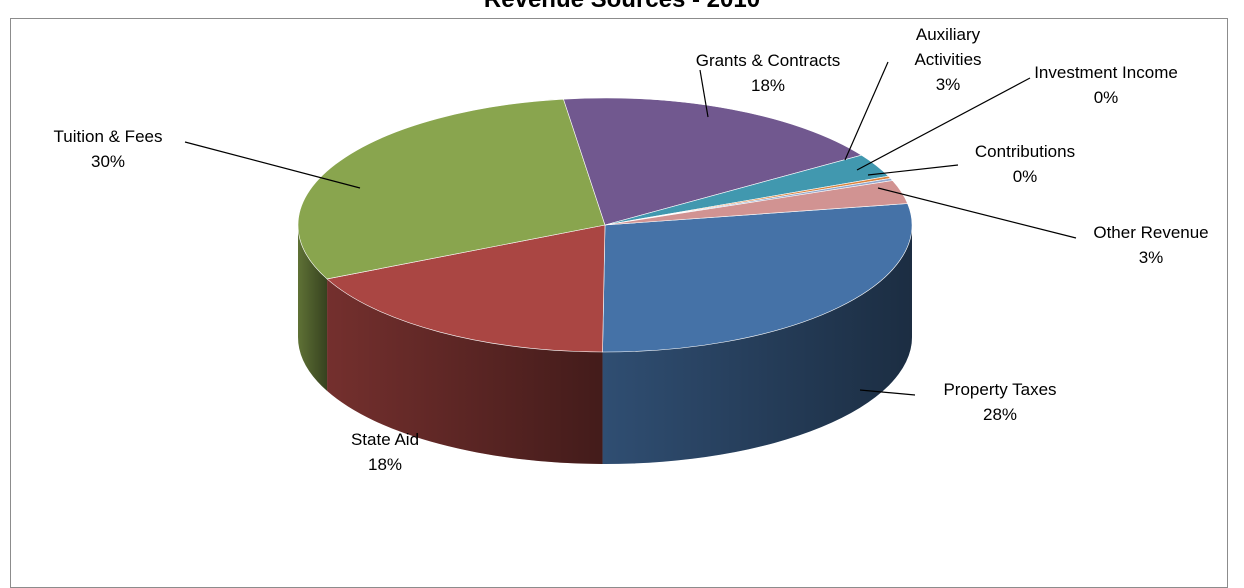 This screenshot has width=1244, height=588. What do you see at coordinates (108, 136) in the screenshot?
I see `data-label-name-tuition-fees: Tuition & Fees` at bounding box center [108, 136].